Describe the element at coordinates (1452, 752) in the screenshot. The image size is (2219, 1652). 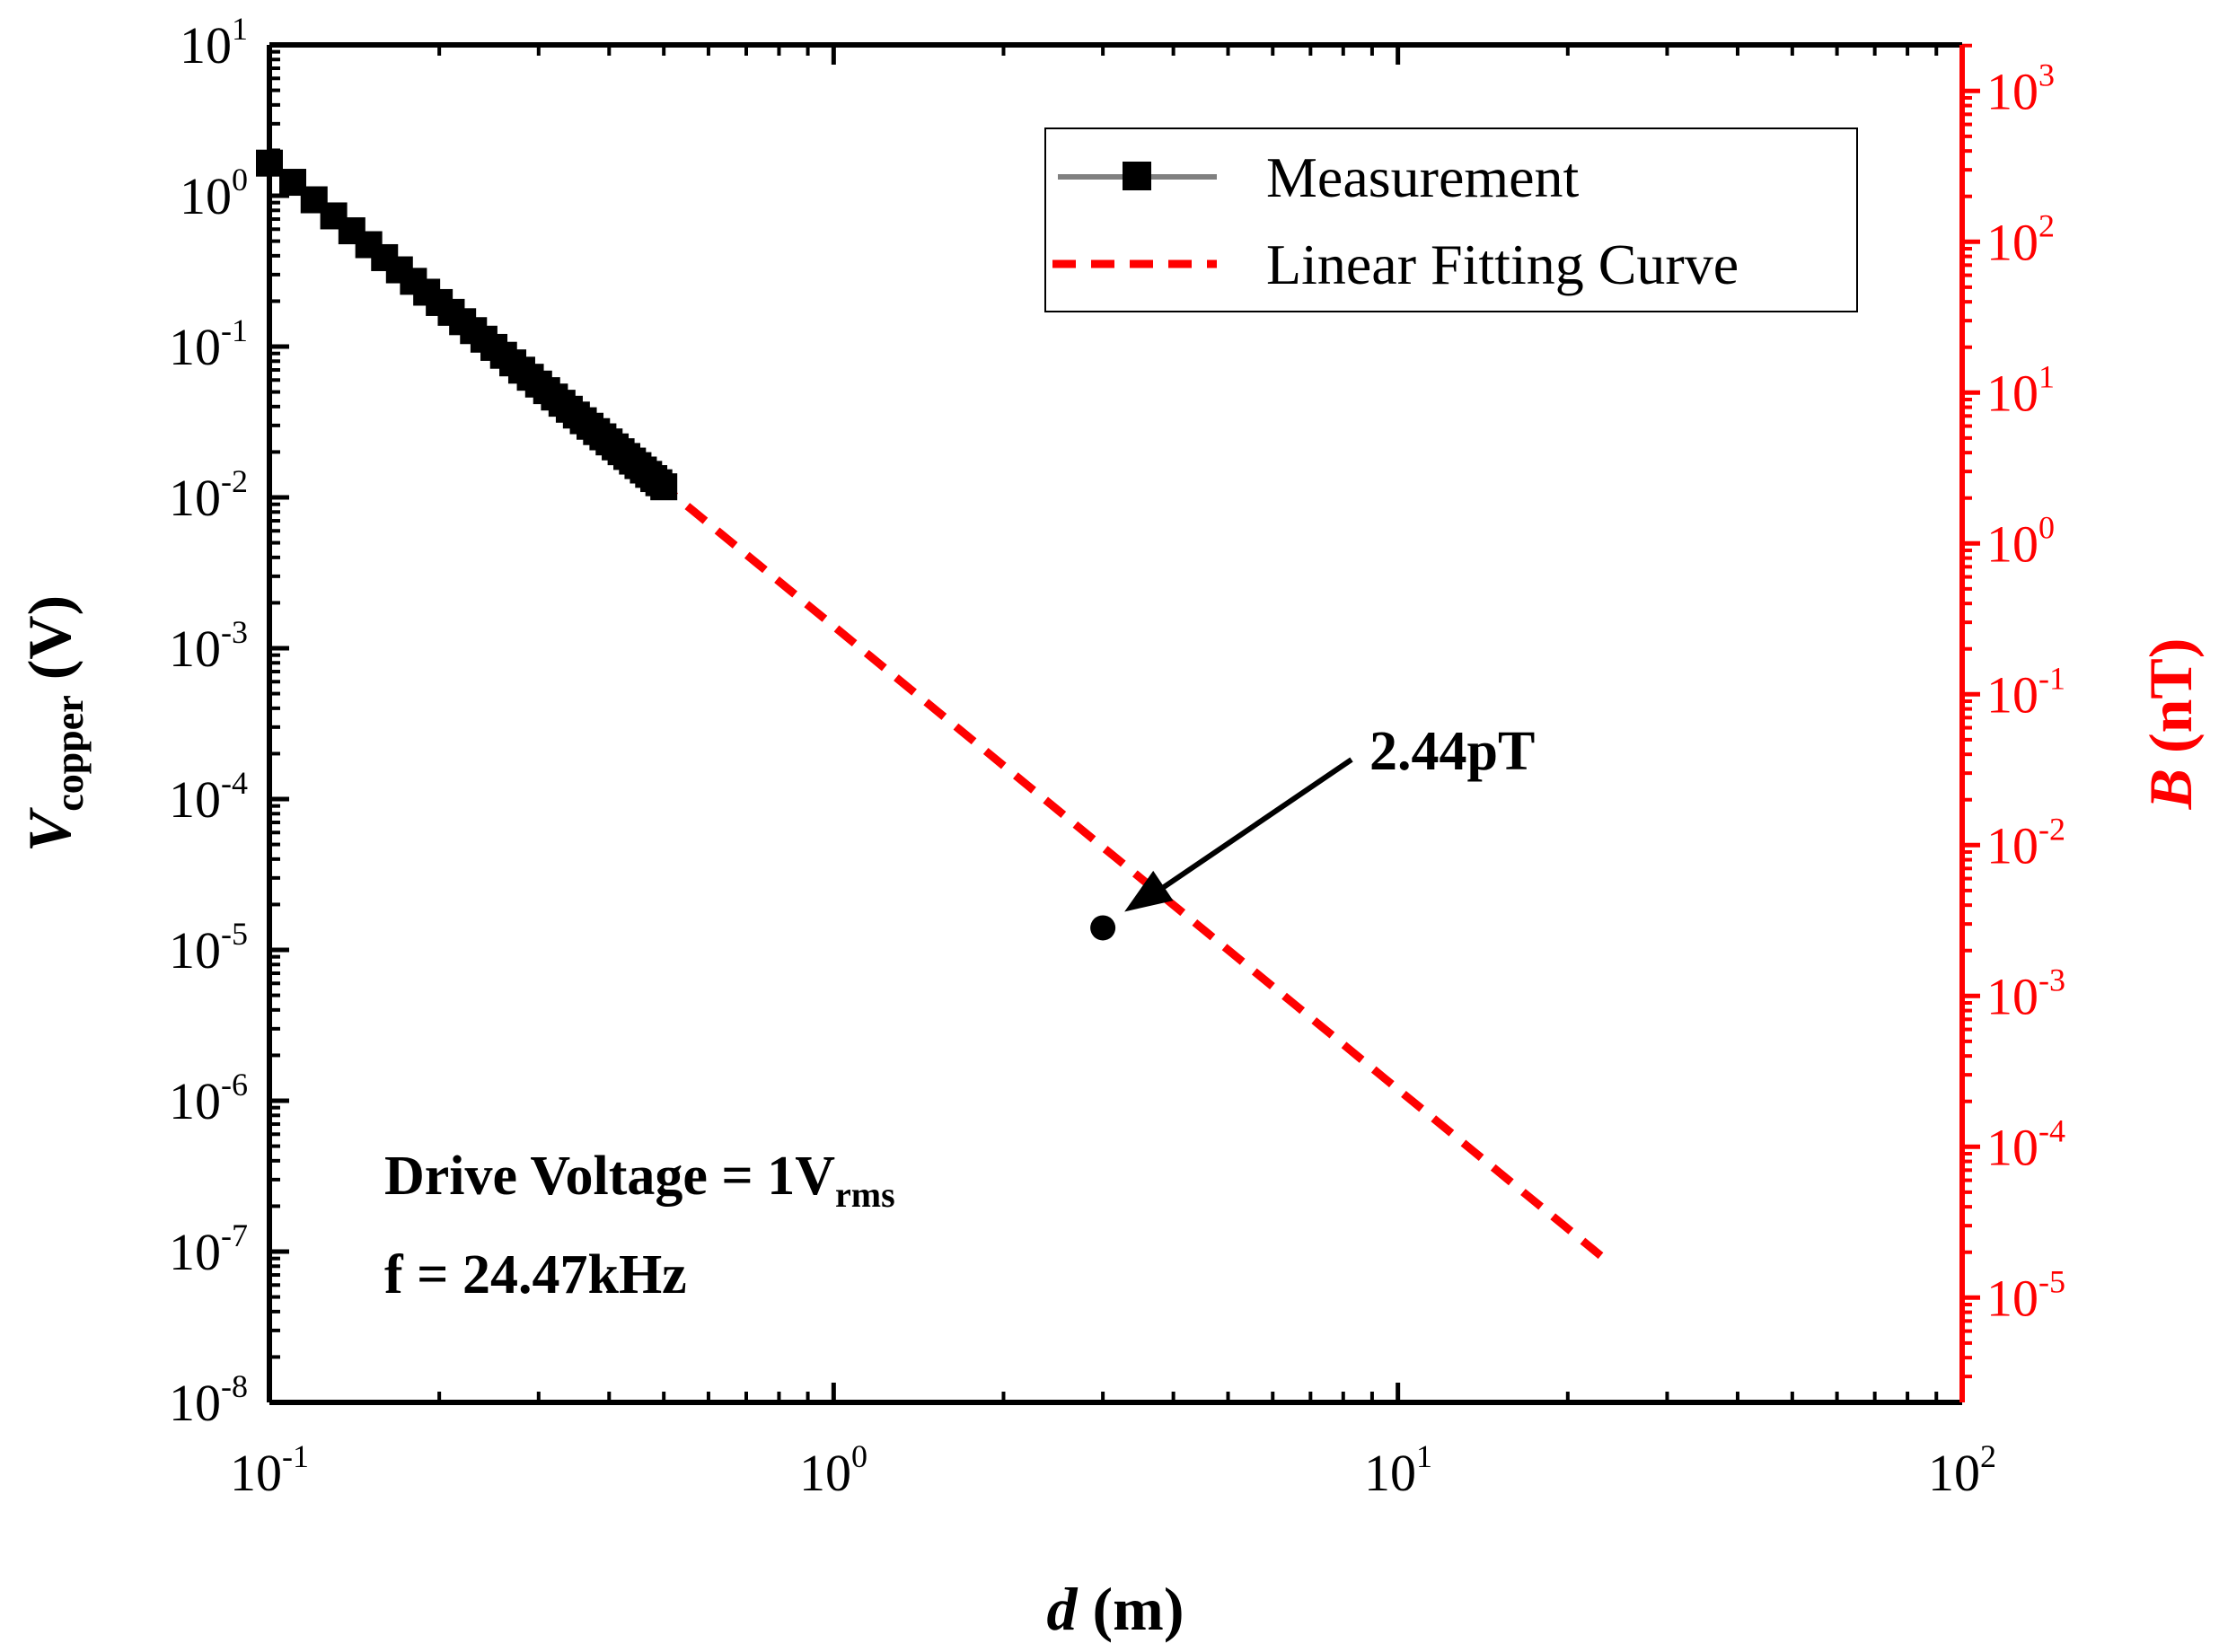
I see `annotation-label: 2.44pT` at that location.